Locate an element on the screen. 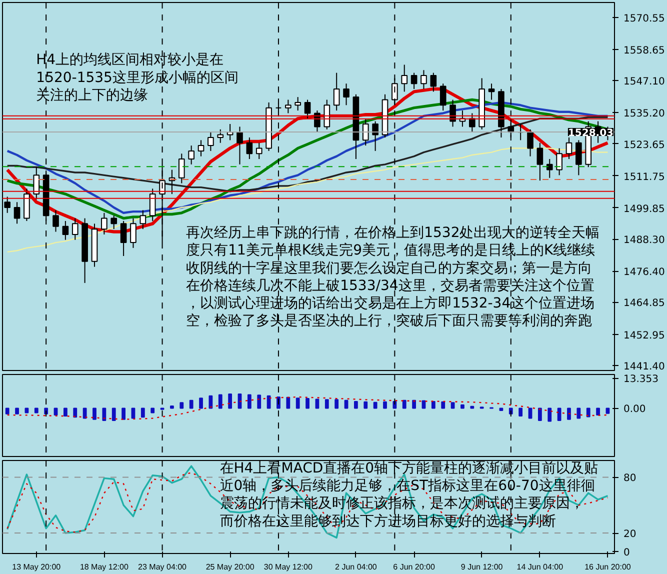  y-tick-label: 20 is located at coordinates (630, 534).